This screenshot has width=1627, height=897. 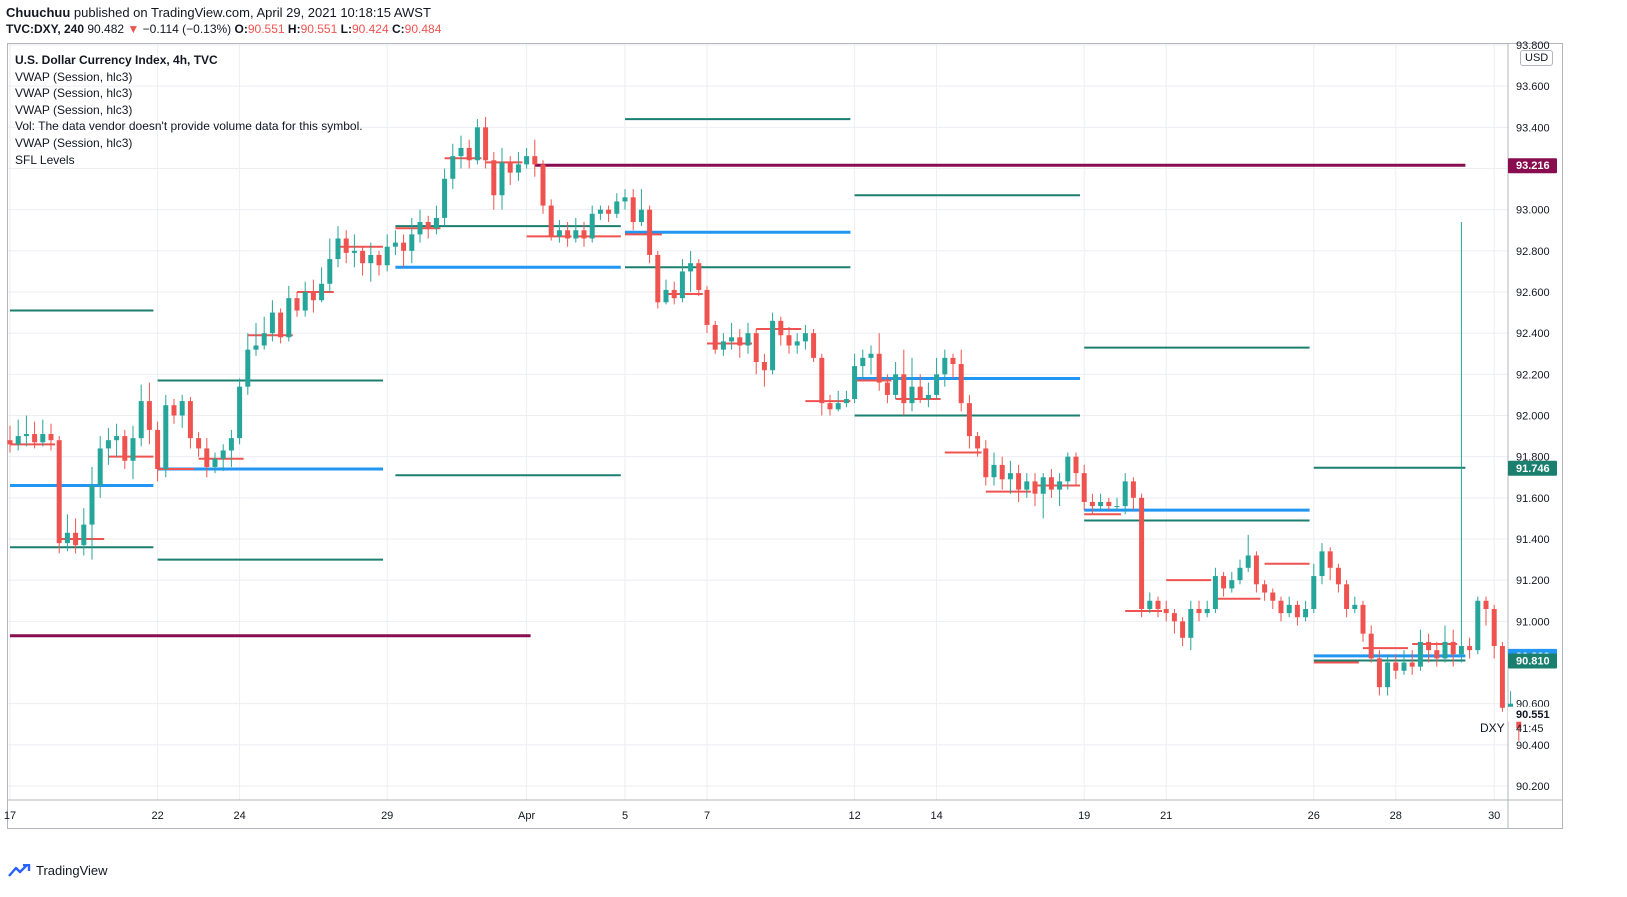 I want to click on legend-line-sfl: SFL Levels, so click(x=45, y=159).